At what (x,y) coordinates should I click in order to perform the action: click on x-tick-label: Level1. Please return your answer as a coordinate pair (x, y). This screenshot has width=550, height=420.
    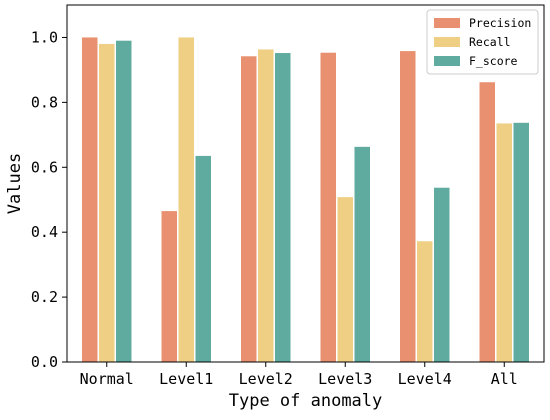
    Looking at the image, I should click on (186, 379).